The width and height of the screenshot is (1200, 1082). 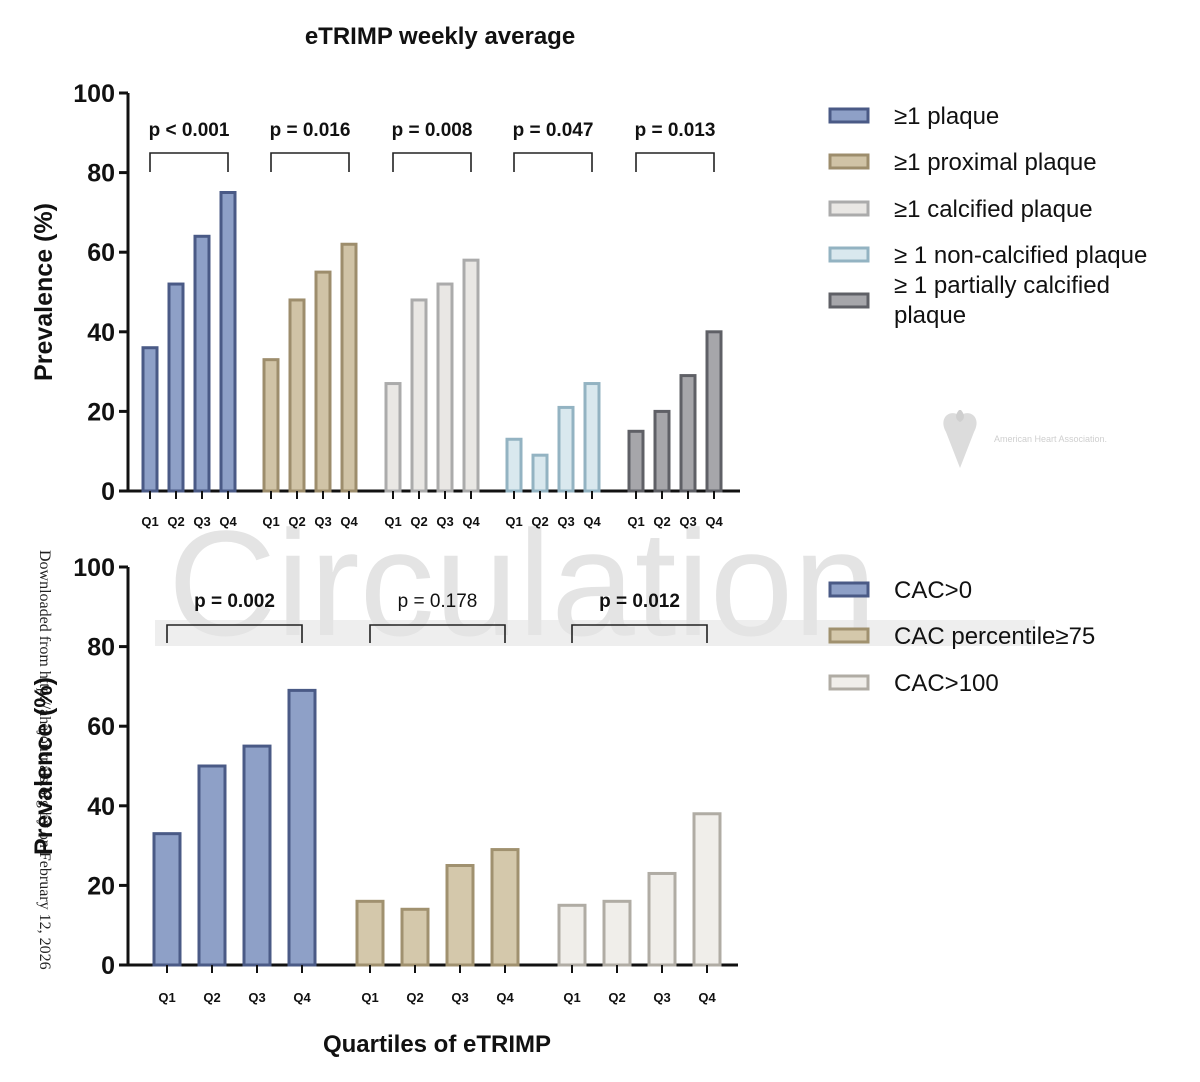 I want to click on legend-label: ≥1 proximal plaque, so click(x=995, y=162).